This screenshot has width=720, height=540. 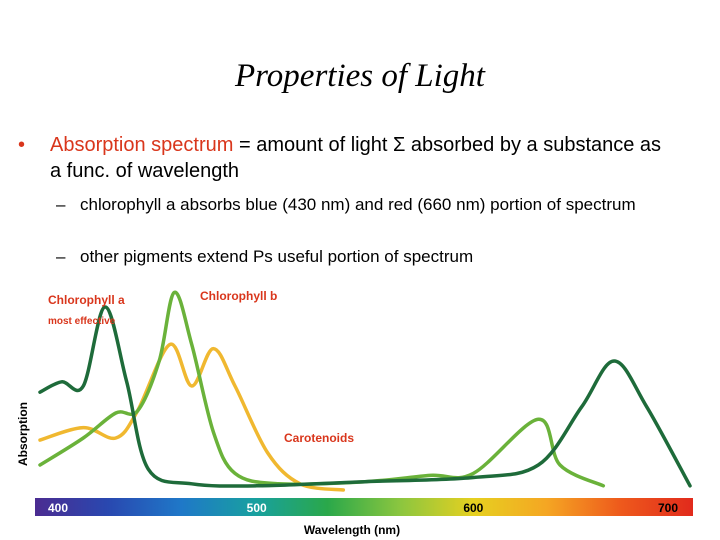 What do you see at coordinates (257, 508) in the screenshot?
I see `x-tick-label: 500` at bounding box center [257, 508].